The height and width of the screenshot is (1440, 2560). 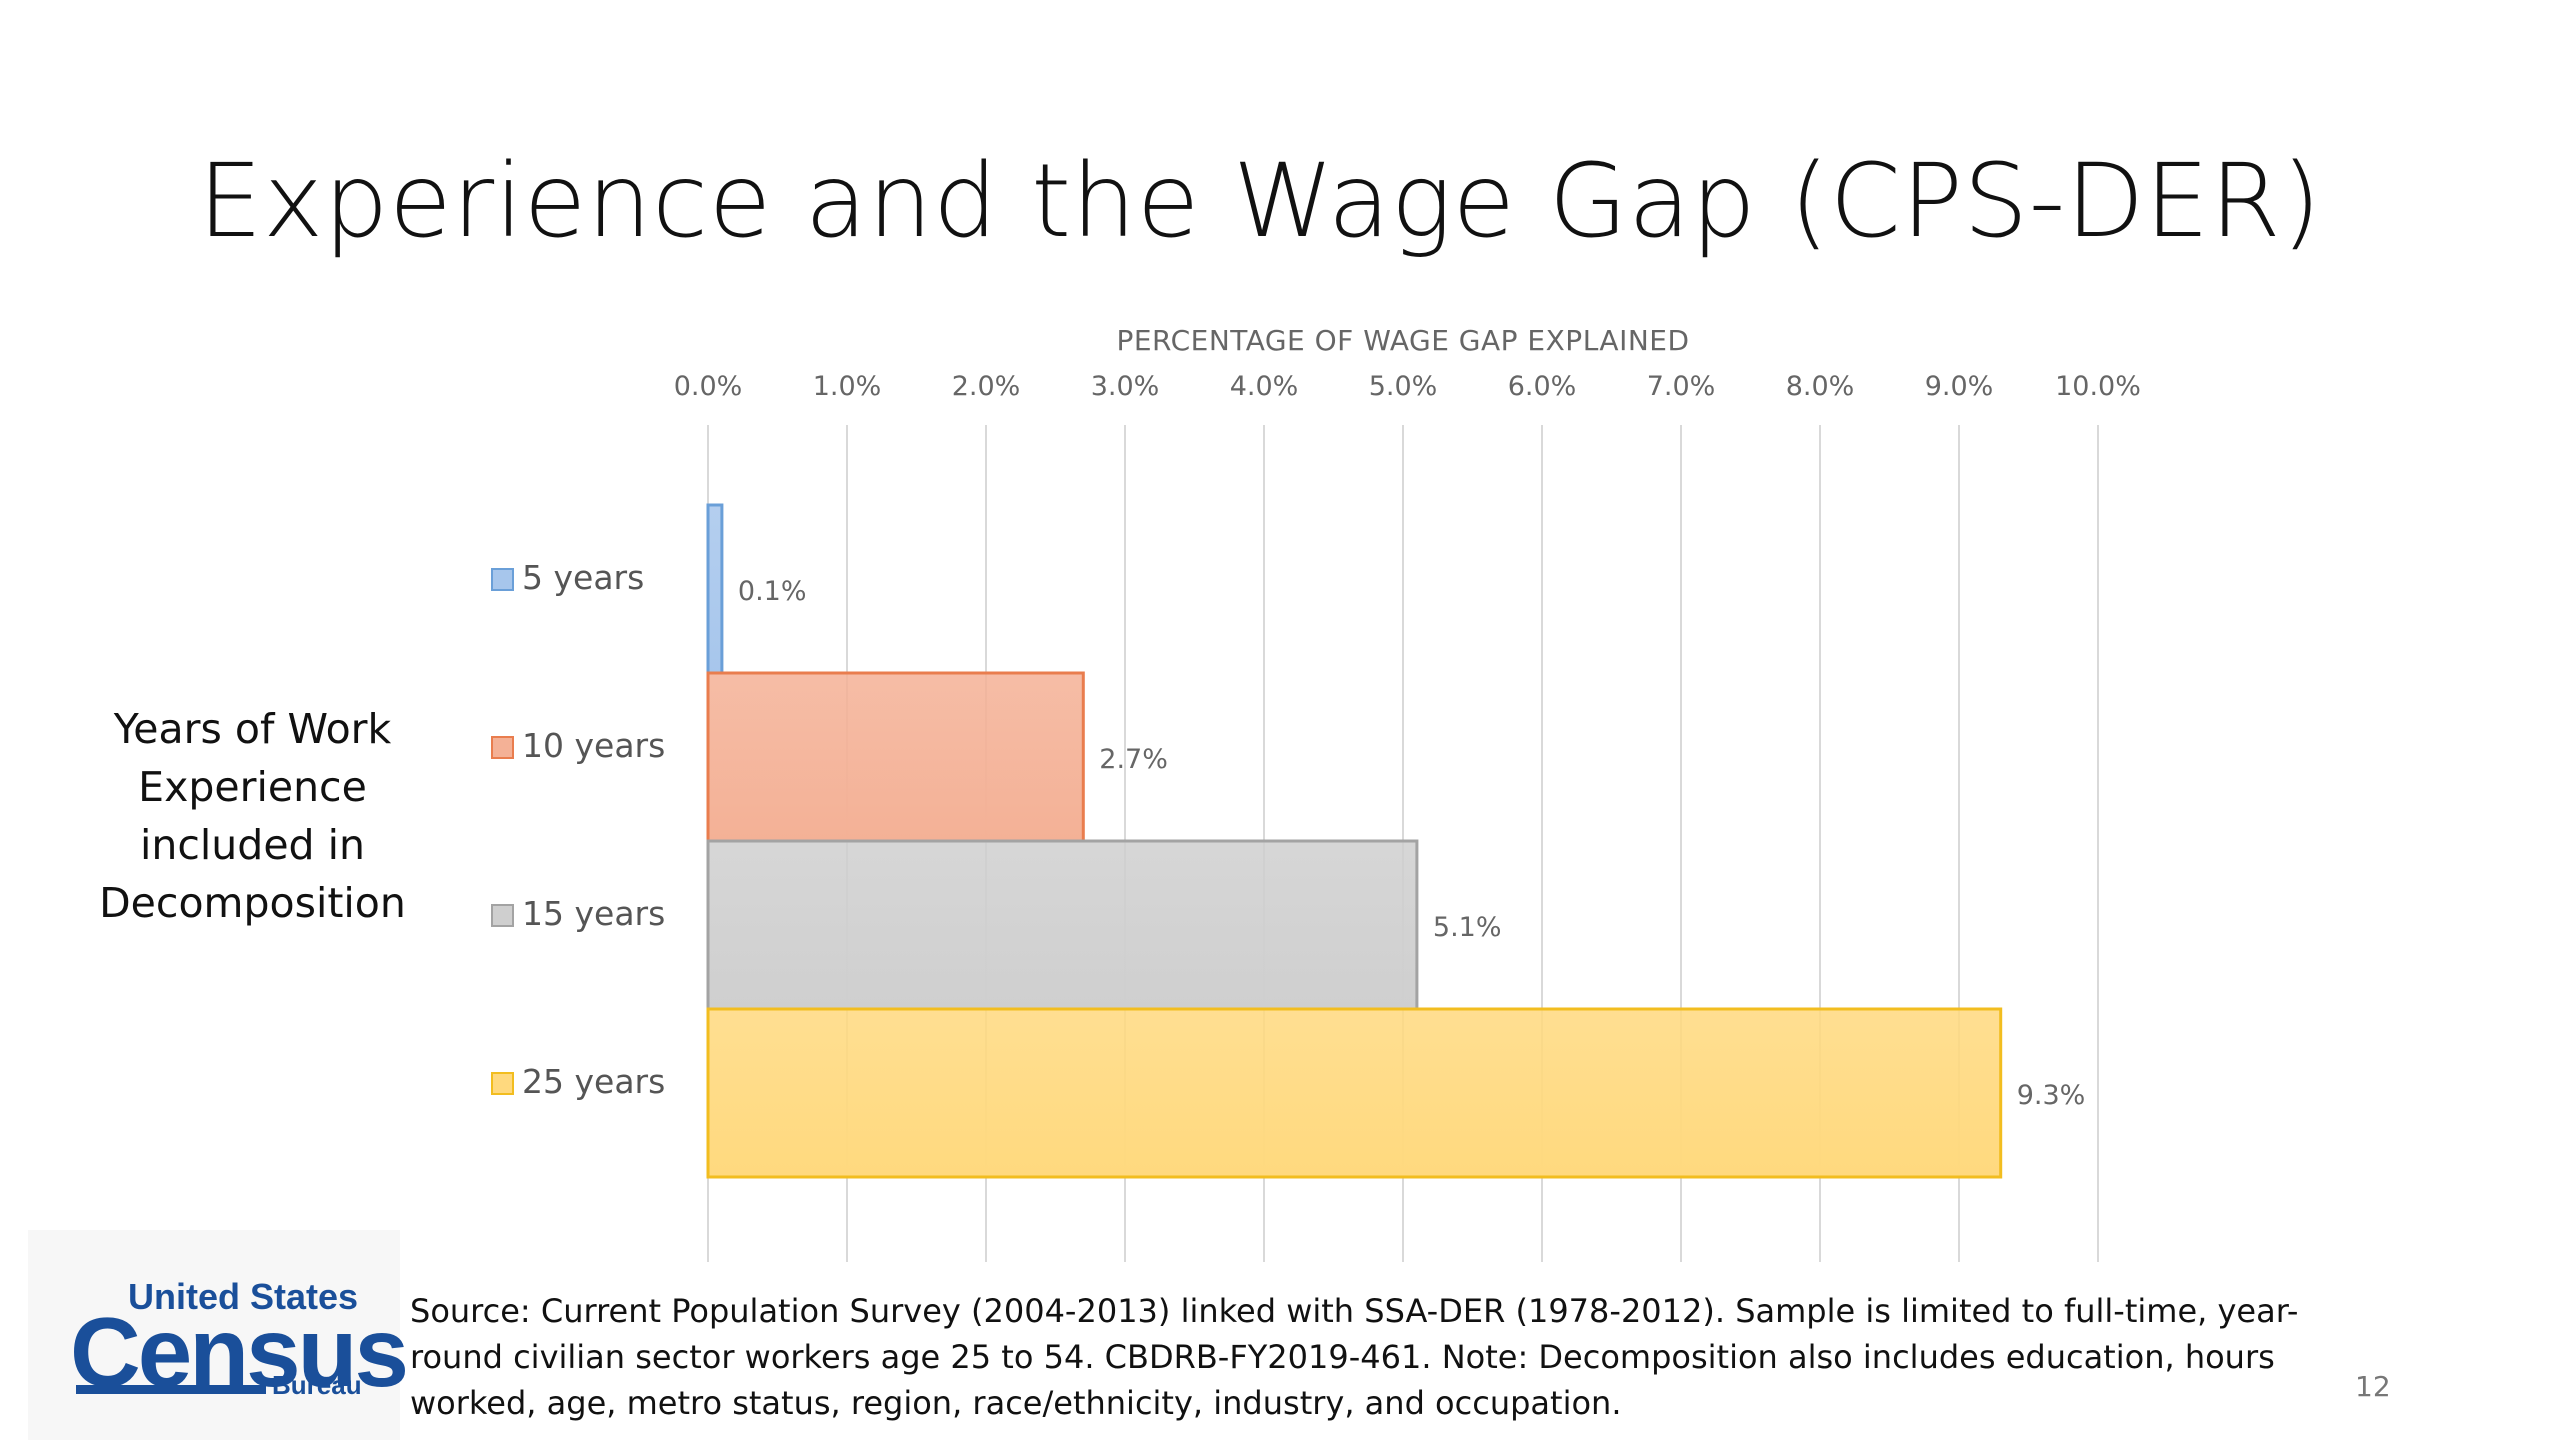 I want to click on x-tick-label: 10.0%, so click(x=2098, y=386).